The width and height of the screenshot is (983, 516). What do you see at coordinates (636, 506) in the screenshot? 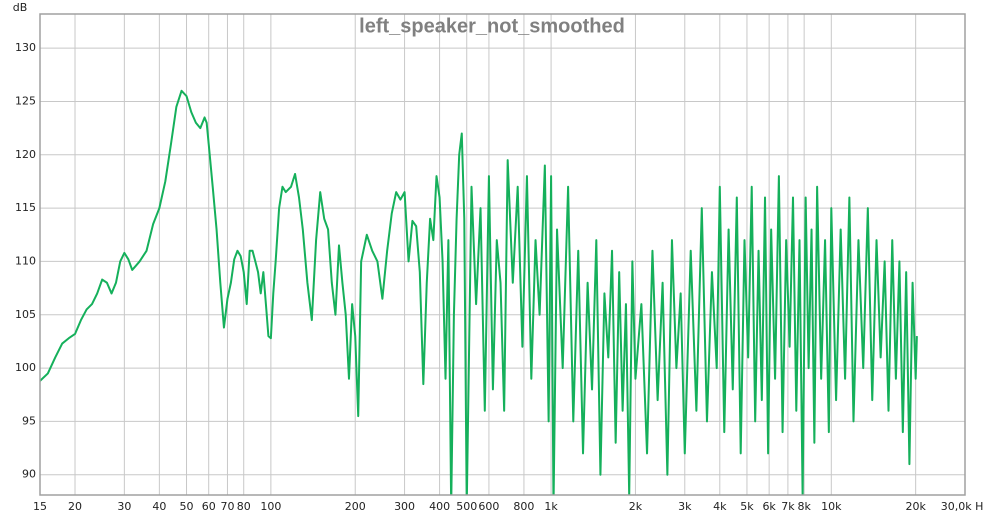
I see `x-tick-label: 2k` at bounding box center [636, 506].